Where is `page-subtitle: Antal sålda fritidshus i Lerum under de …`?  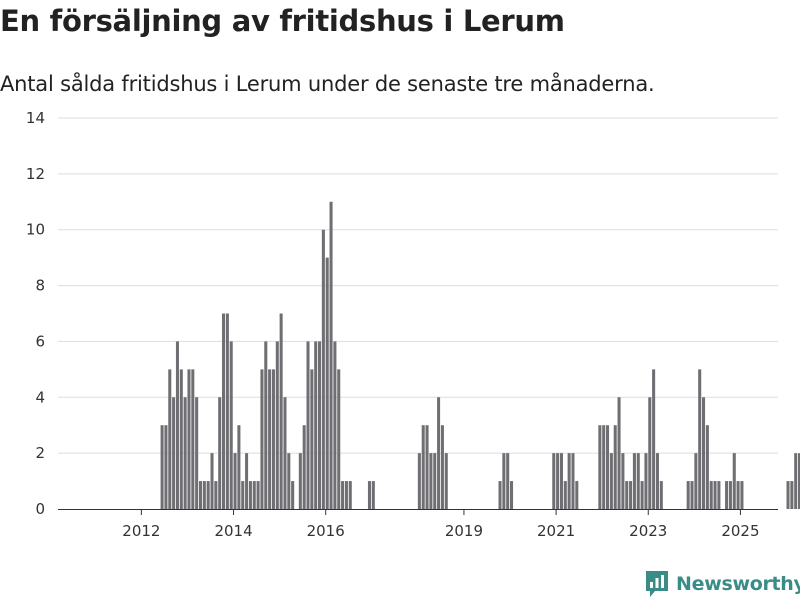
page-subtitle: Antal sålda fritidshus i Lerum under de … is located at coordinates (327, 84).